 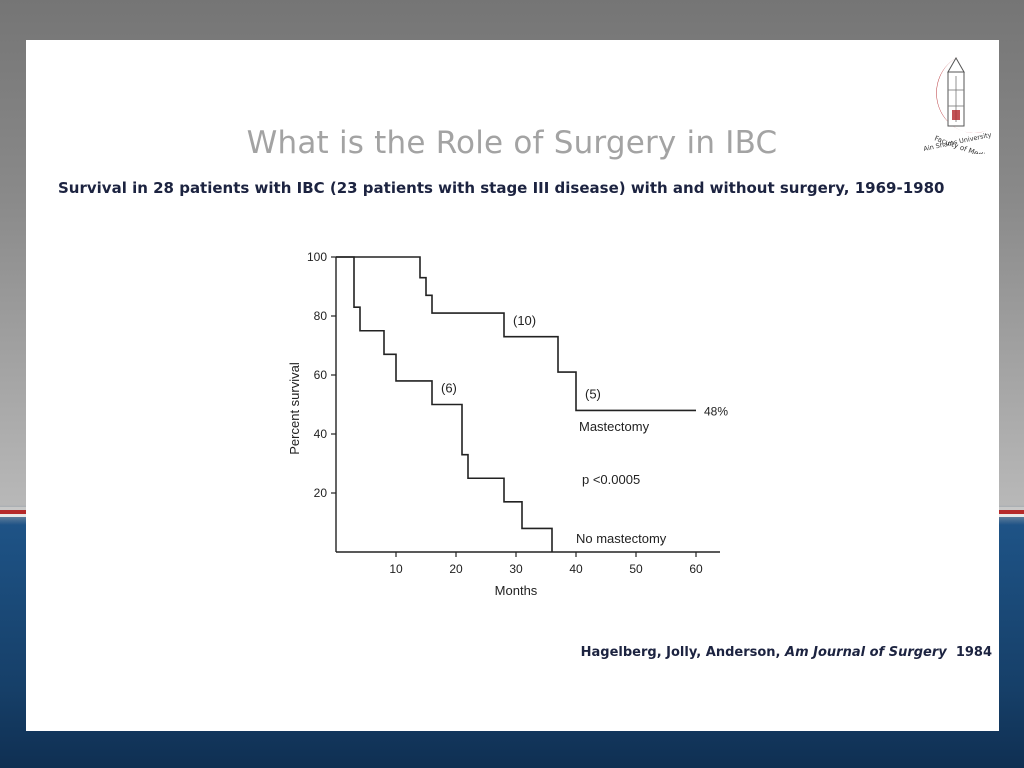 I want to click on series-line-no-mastectomy, so click(x=444, y=404).